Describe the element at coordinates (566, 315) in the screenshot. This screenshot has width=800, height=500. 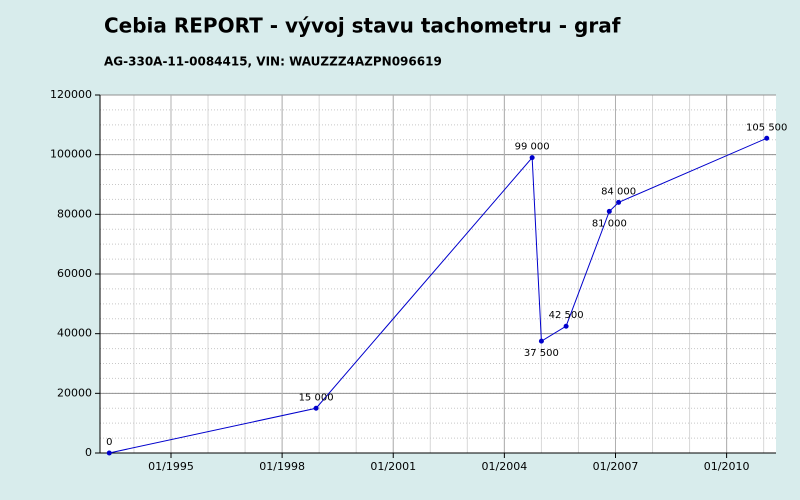
I see `data-label: 42 500` at that location.